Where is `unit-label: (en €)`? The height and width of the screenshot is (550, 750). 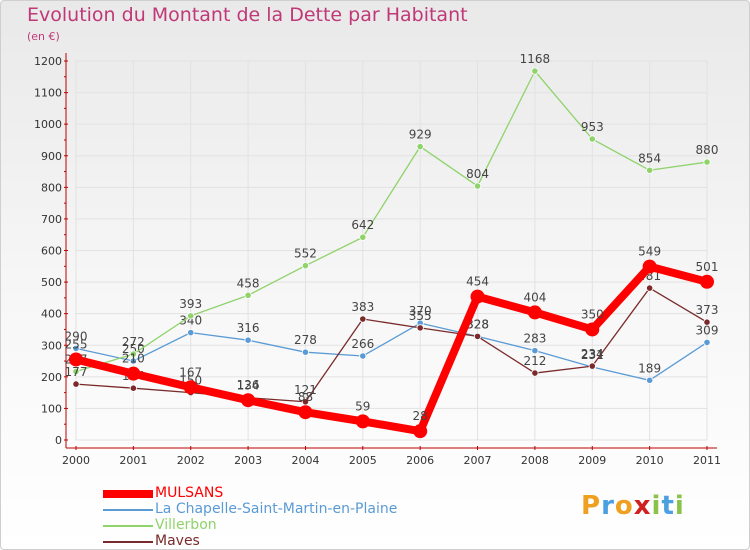 unit-label: (en €) is located at coordinates (43, 36).